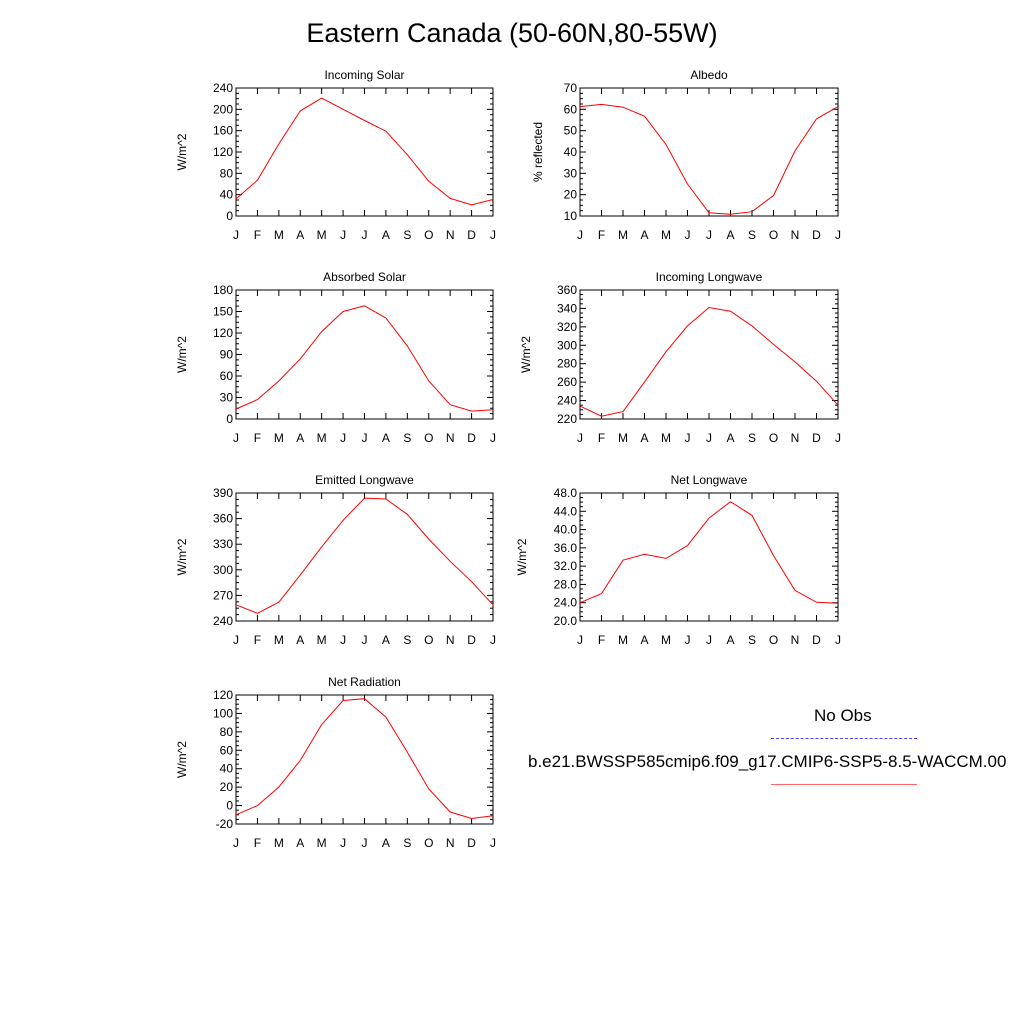  Describe the element at coordinates (225, 824) in the screenshot. I see `y-tick-label: -20` at that location.